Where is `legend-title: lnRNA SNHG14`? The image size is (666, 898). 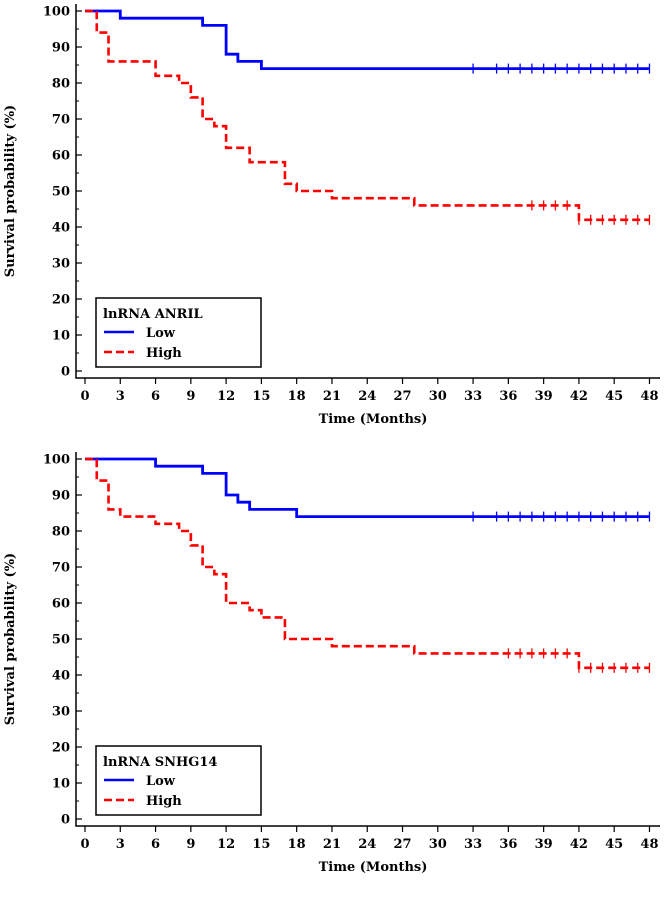
legend-title: lnRNA SNHG14 is located at coordinates (160, 762).